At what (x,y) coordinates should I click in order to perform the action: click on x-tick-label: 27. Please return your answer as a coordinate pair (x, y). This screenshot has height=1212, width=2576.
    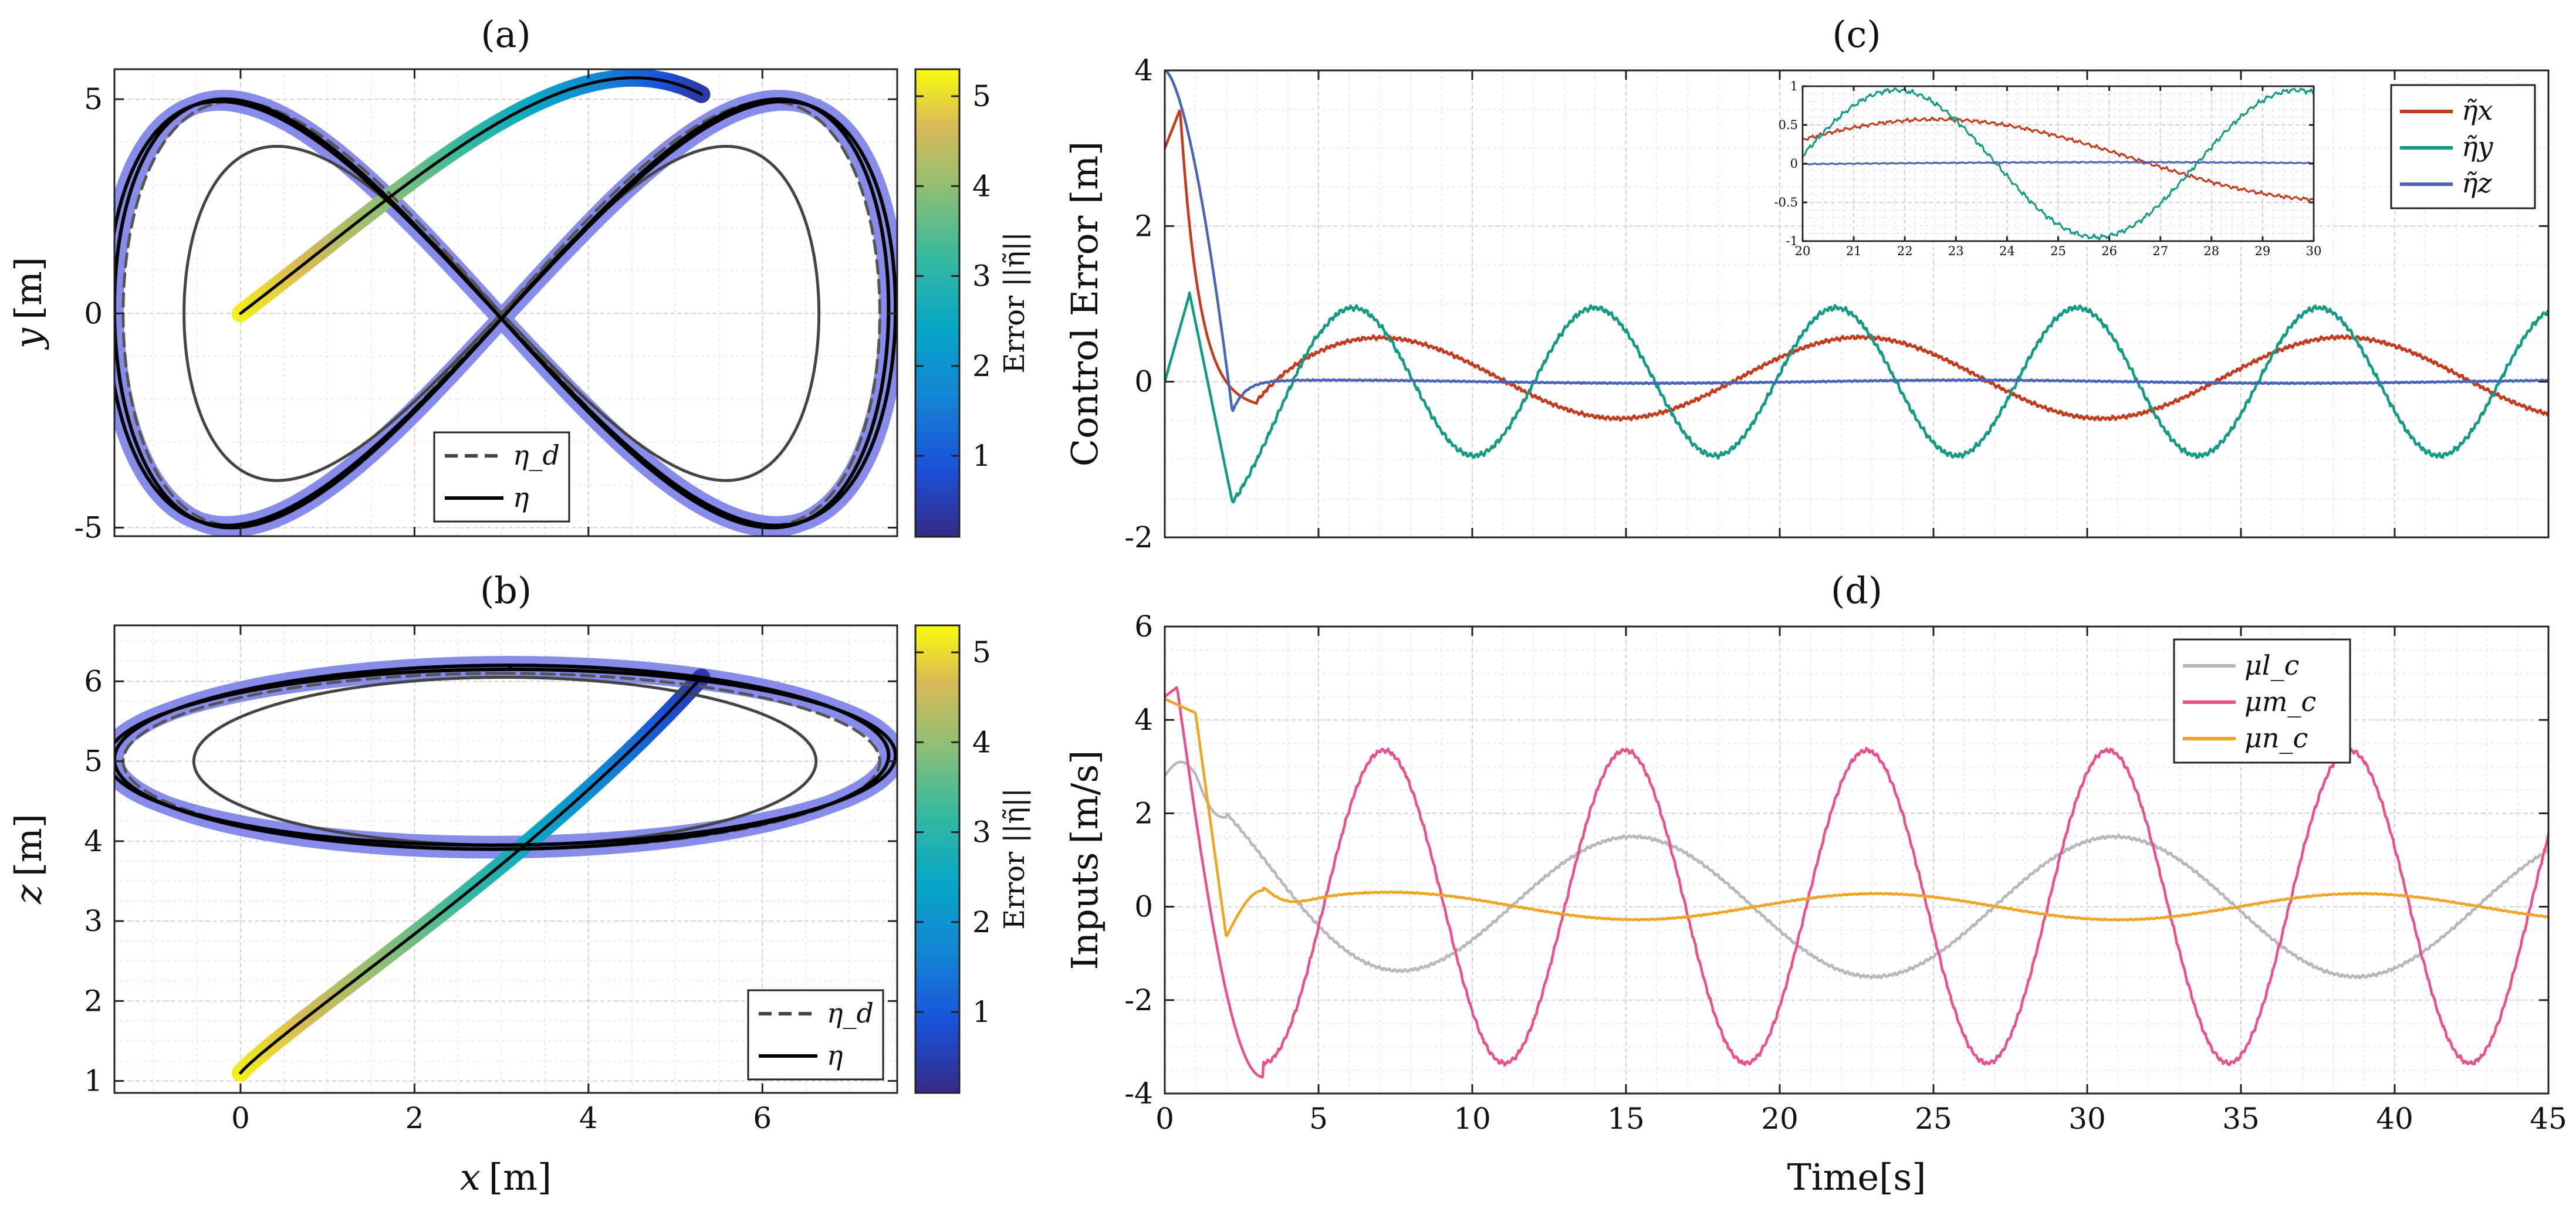
    Looking at the image, I should click on (2160, 251).